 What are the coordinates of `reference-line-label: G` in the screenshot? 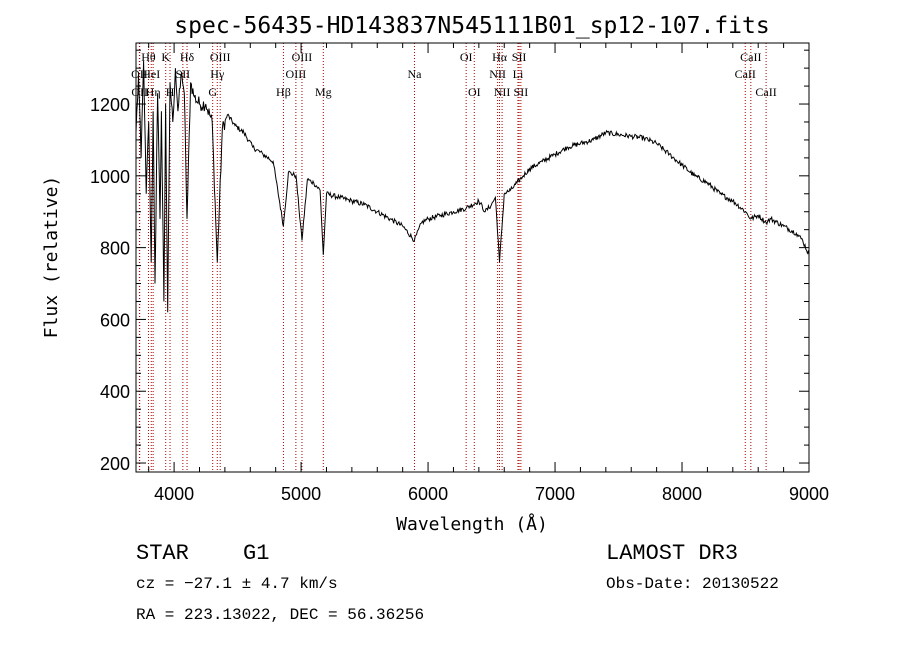 It's located at (212, 92).